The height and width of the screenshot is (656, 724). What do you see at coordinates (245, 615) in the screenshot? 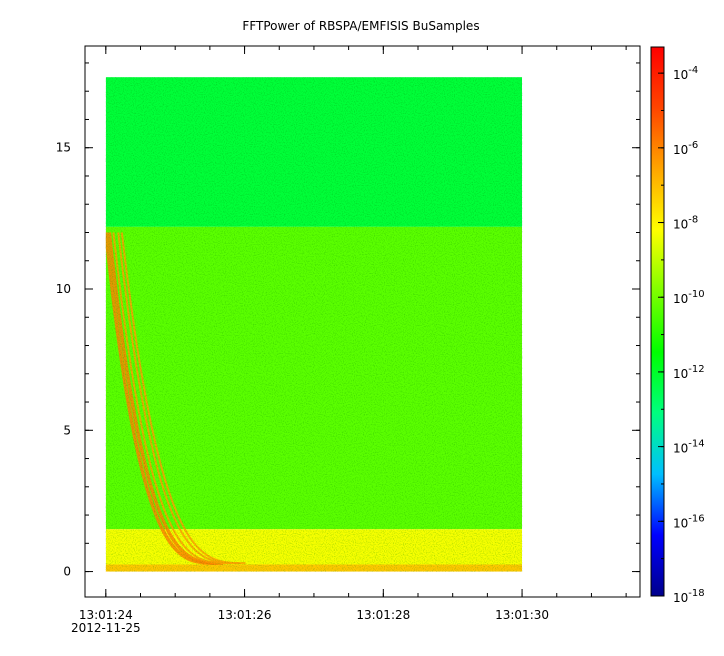
I see `x-tick-label: 13:01:26` at bounding box center [245, 615].